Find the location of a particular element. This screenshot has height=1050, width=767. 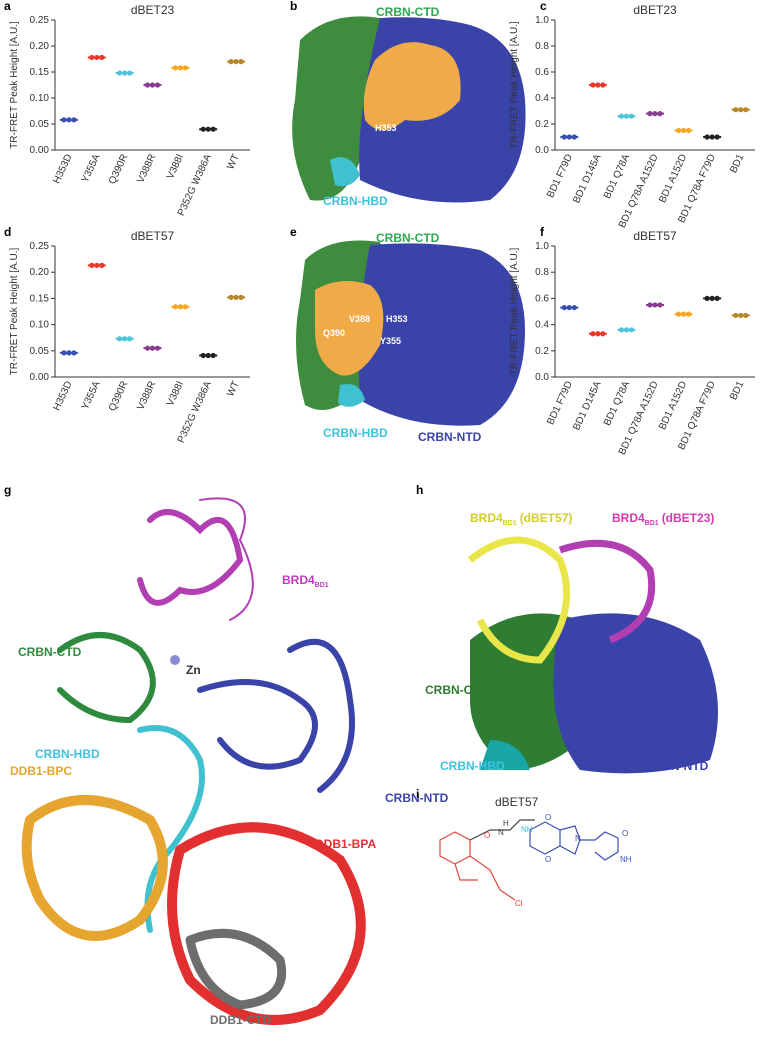

y-tick-label: 0.20 is located at coordinates (40, 272).